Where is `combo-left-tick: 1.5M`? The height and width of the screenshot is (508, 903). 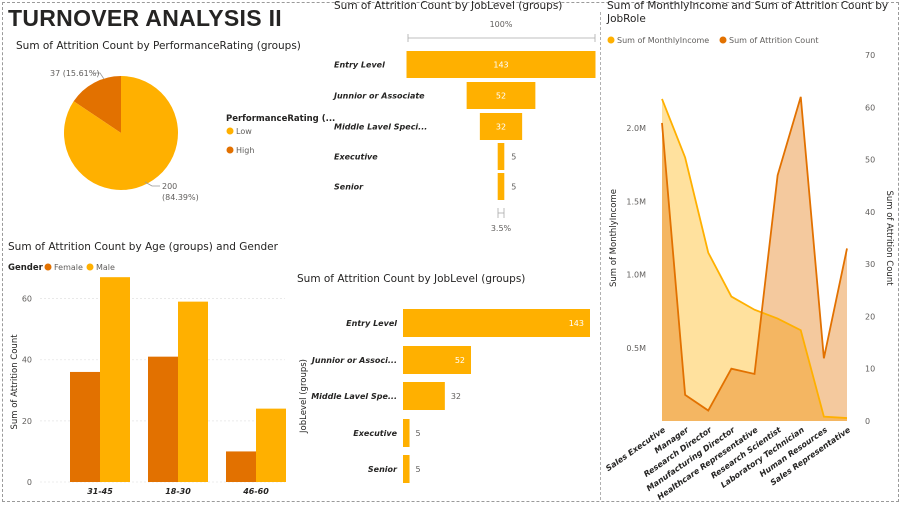 combo-left-tick: 1.5M is located at coordinates (636, 201).